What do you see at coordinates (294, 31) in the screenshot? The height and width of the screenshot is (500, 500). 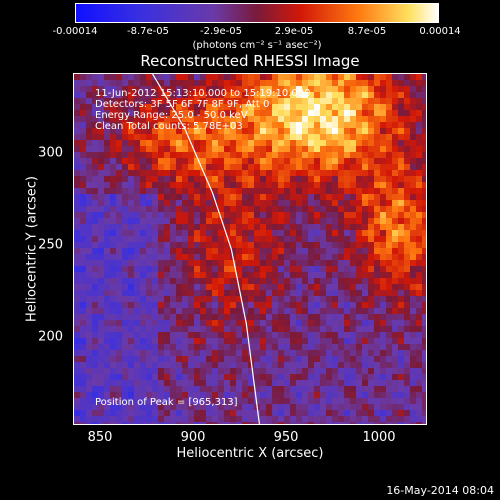 I see `colorbar-tick: 2.9e-05` at bounding box center [294, 31].